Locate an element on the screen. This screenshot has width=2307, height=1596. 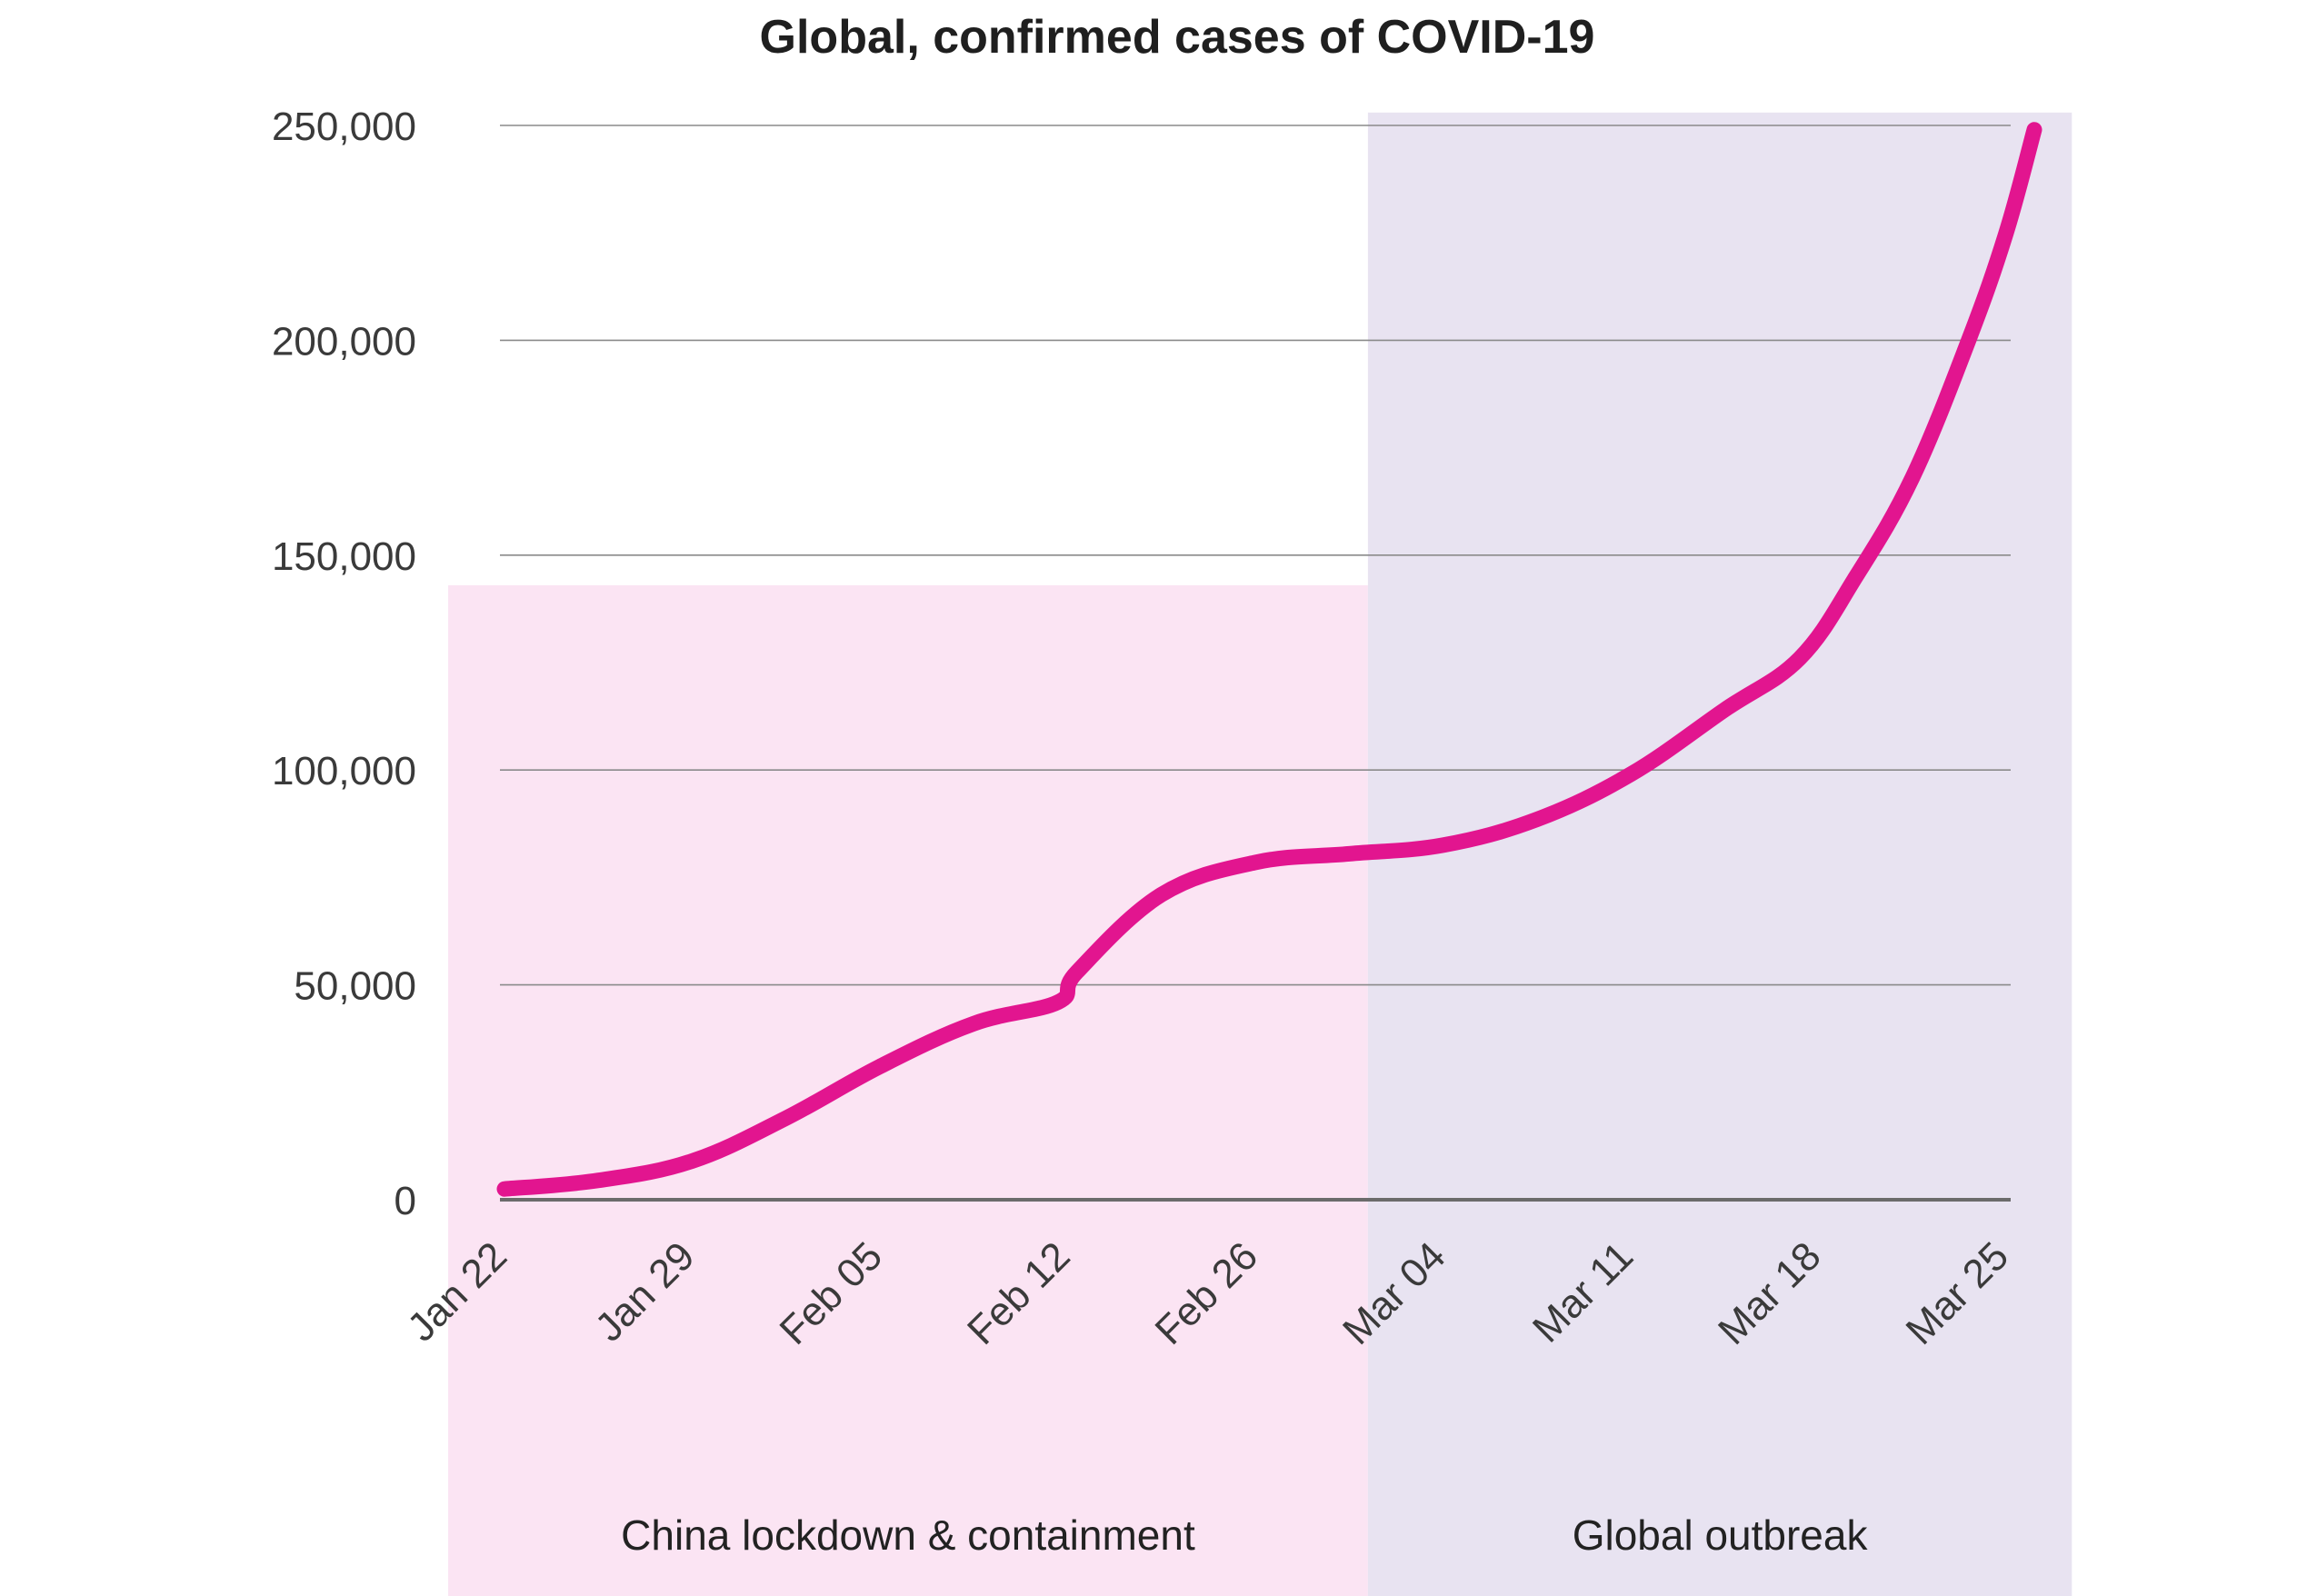
chart-title: Global, confirmed cases of COVID-19 is located at coordinates (1177, 37).